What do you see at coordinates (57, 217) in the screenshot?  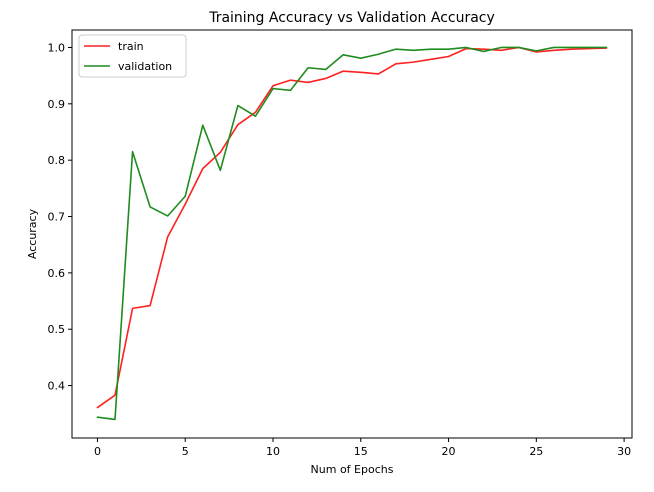 I see `y-tick-label: 0.7` at bounding box center [57, 217].